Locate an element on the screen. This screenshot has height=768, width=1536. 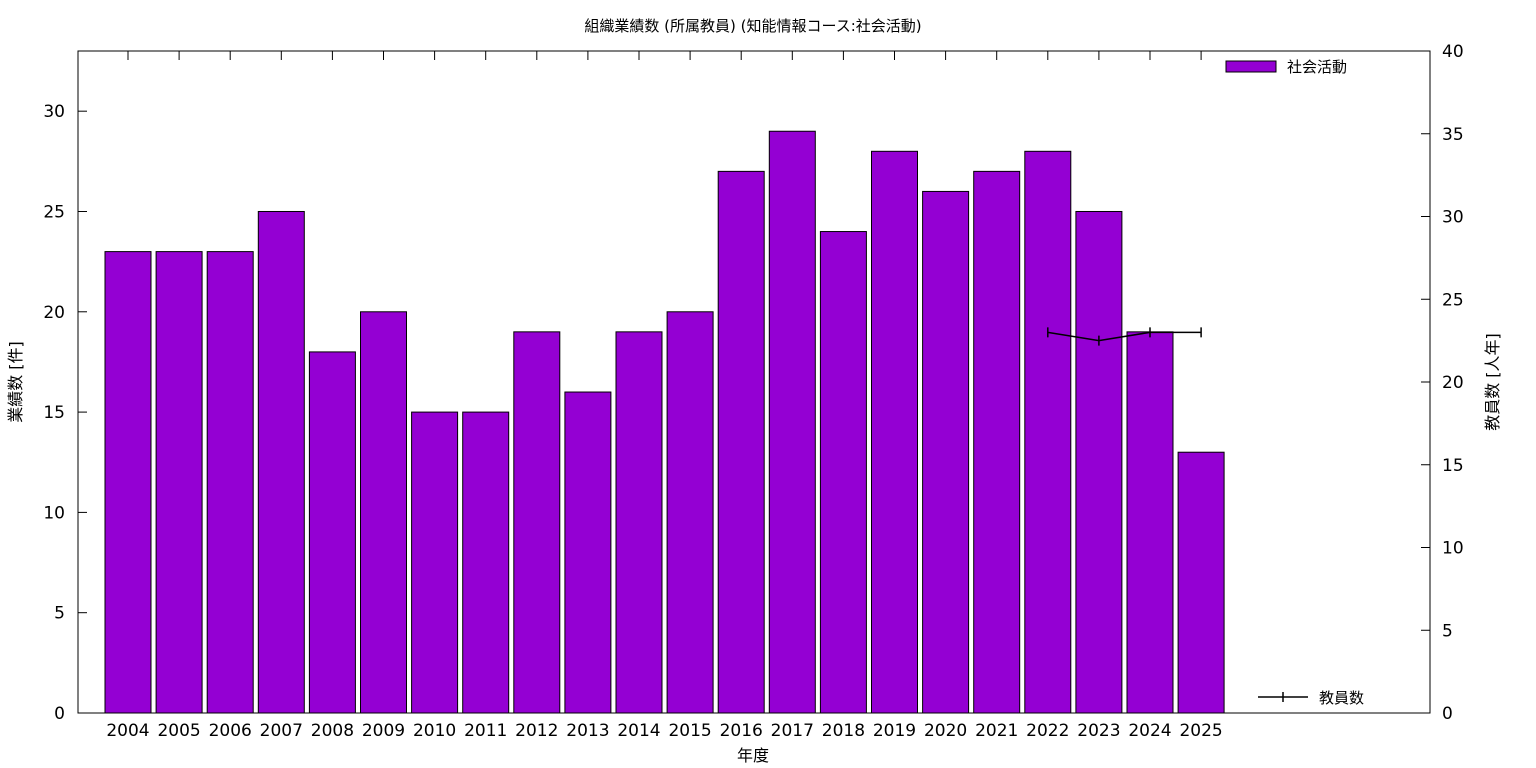
bar-2006 is located at coordinates (230, 482).